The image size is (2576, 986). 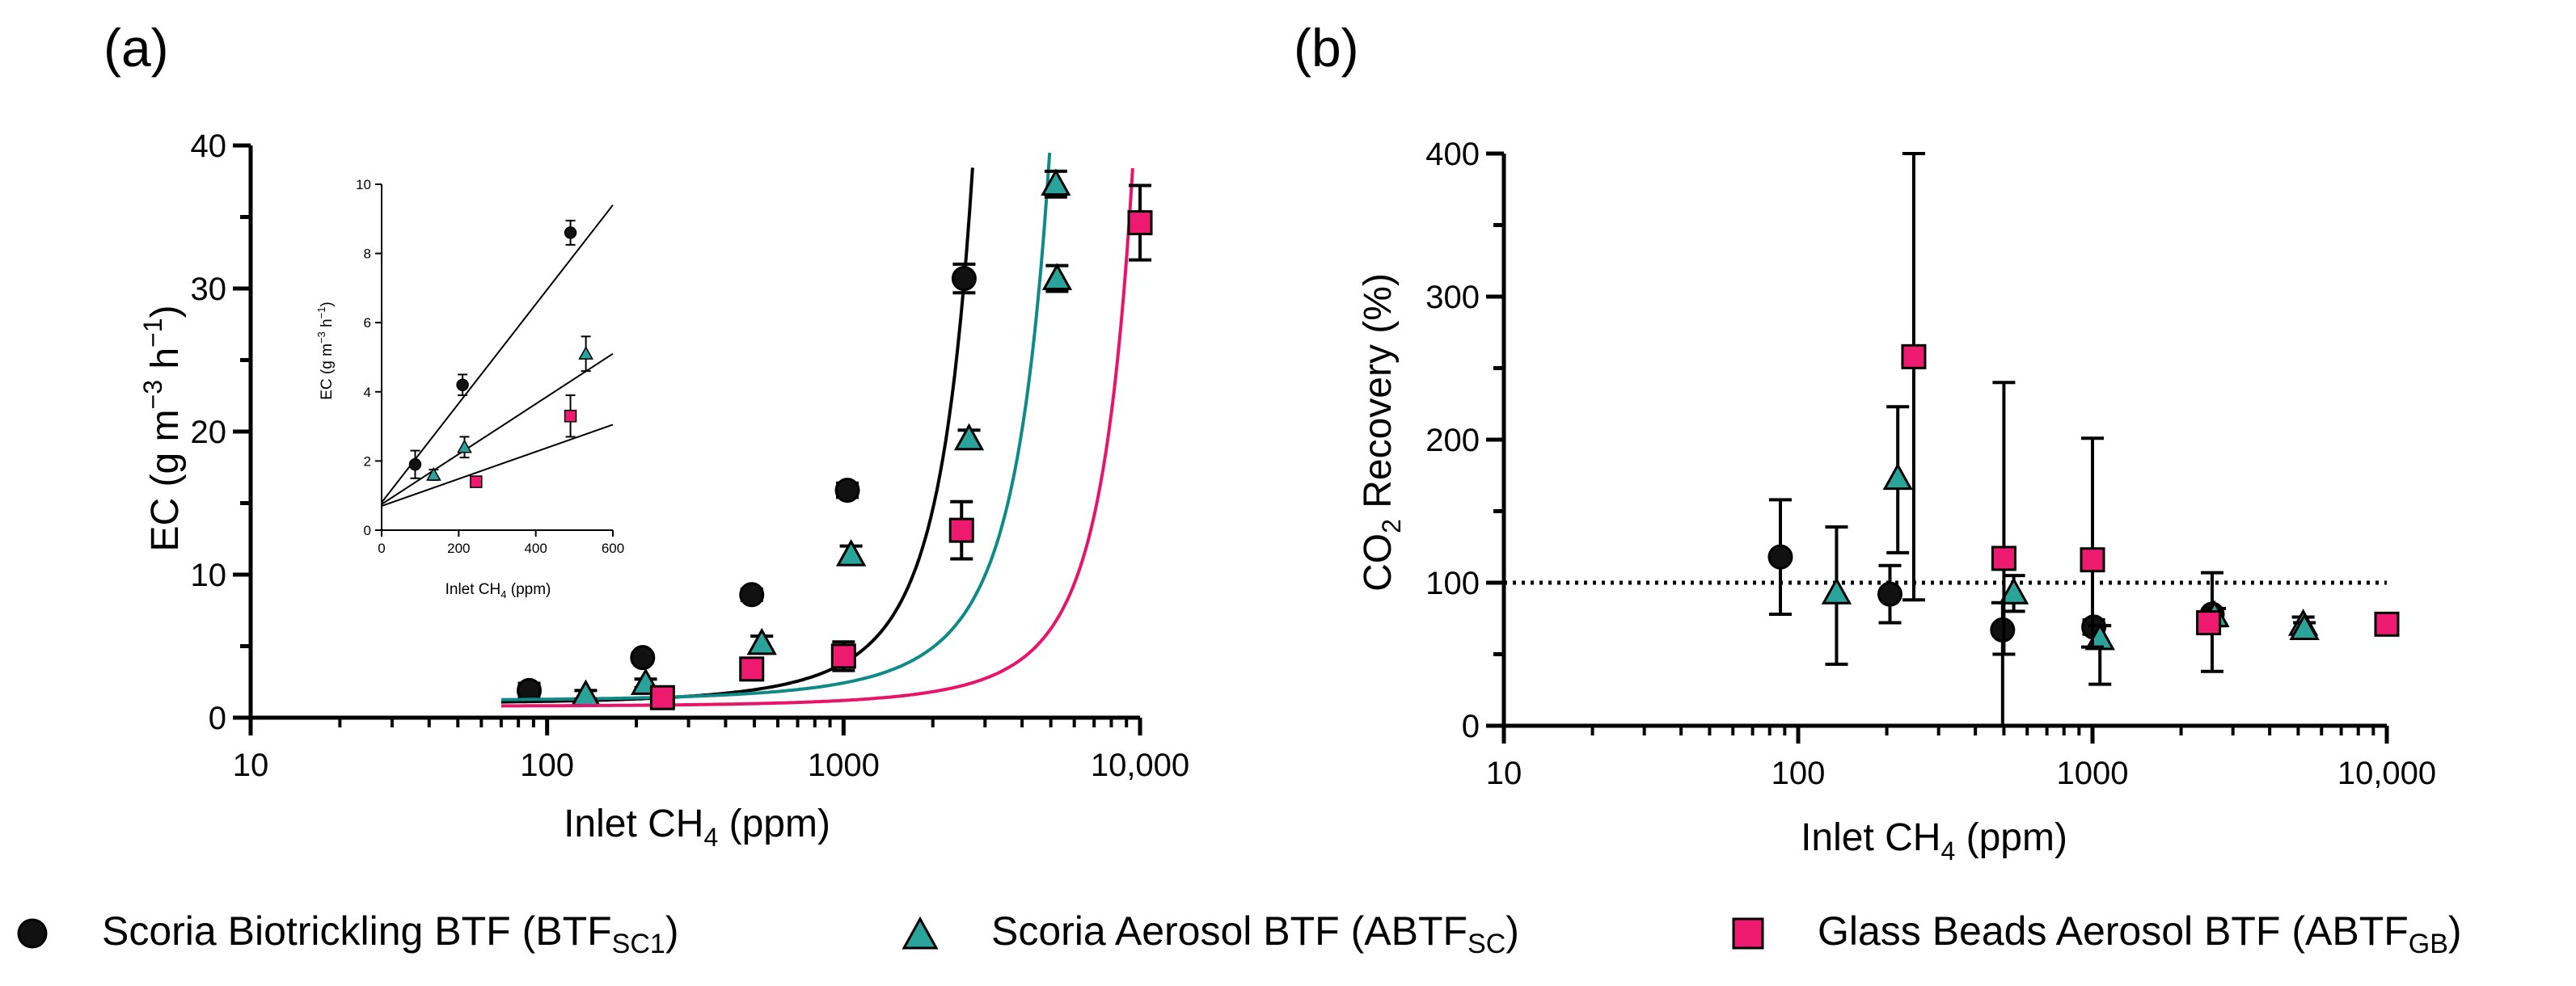 What do you see at coordinates (2386, 773) in the screenshot?
I see `panel-b-x-tick-label: 10,000` at bounding box center [2386, 773].